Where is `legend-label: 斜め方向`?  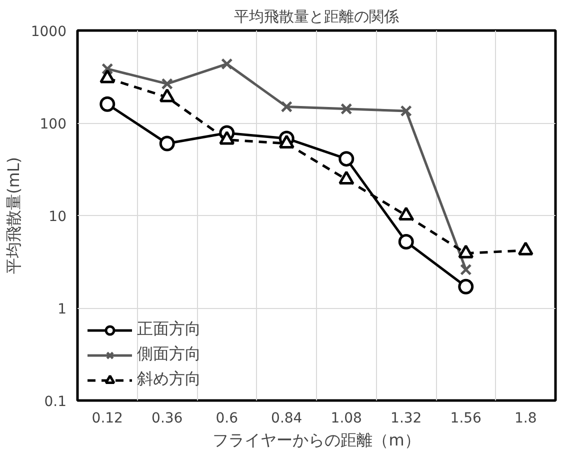
legend-label: 斜め方向 is located at coordinates (169, 379).